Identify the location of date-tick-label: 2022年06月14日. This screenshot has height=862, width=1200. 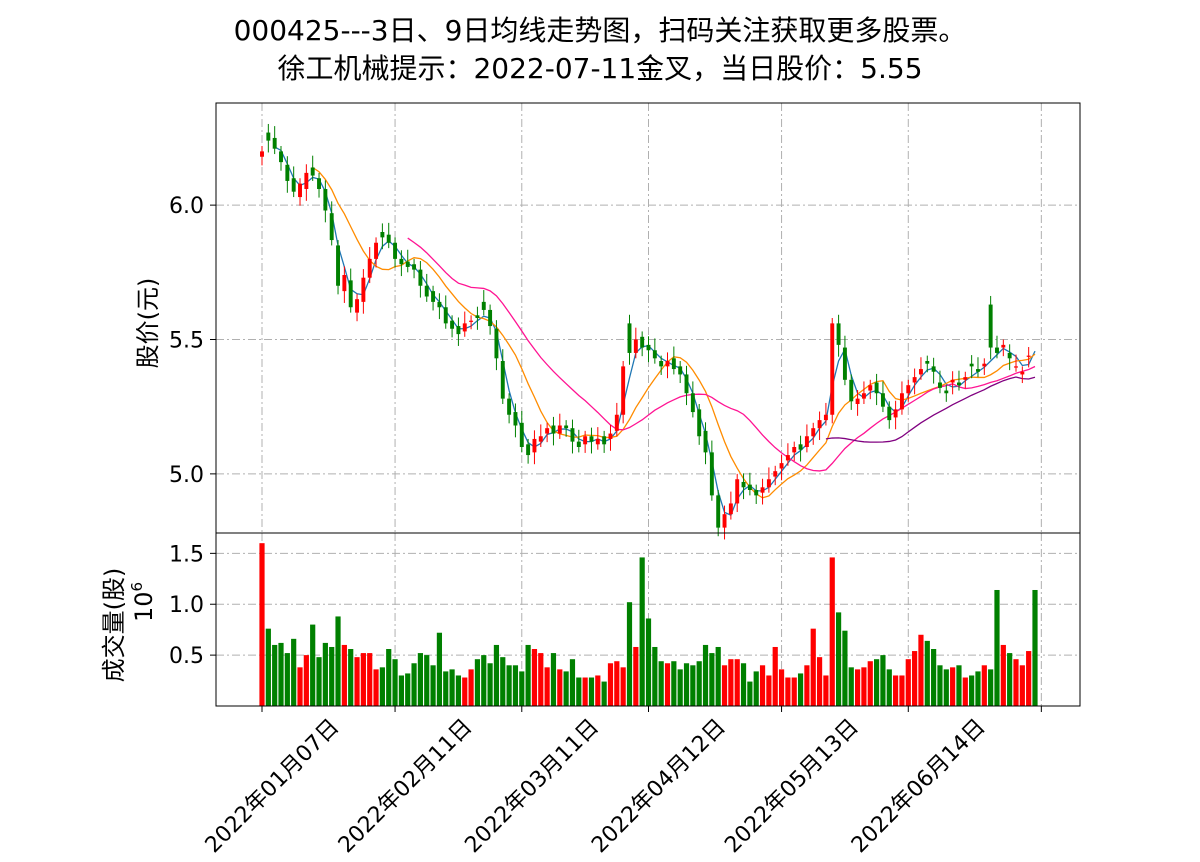
(919, 787).